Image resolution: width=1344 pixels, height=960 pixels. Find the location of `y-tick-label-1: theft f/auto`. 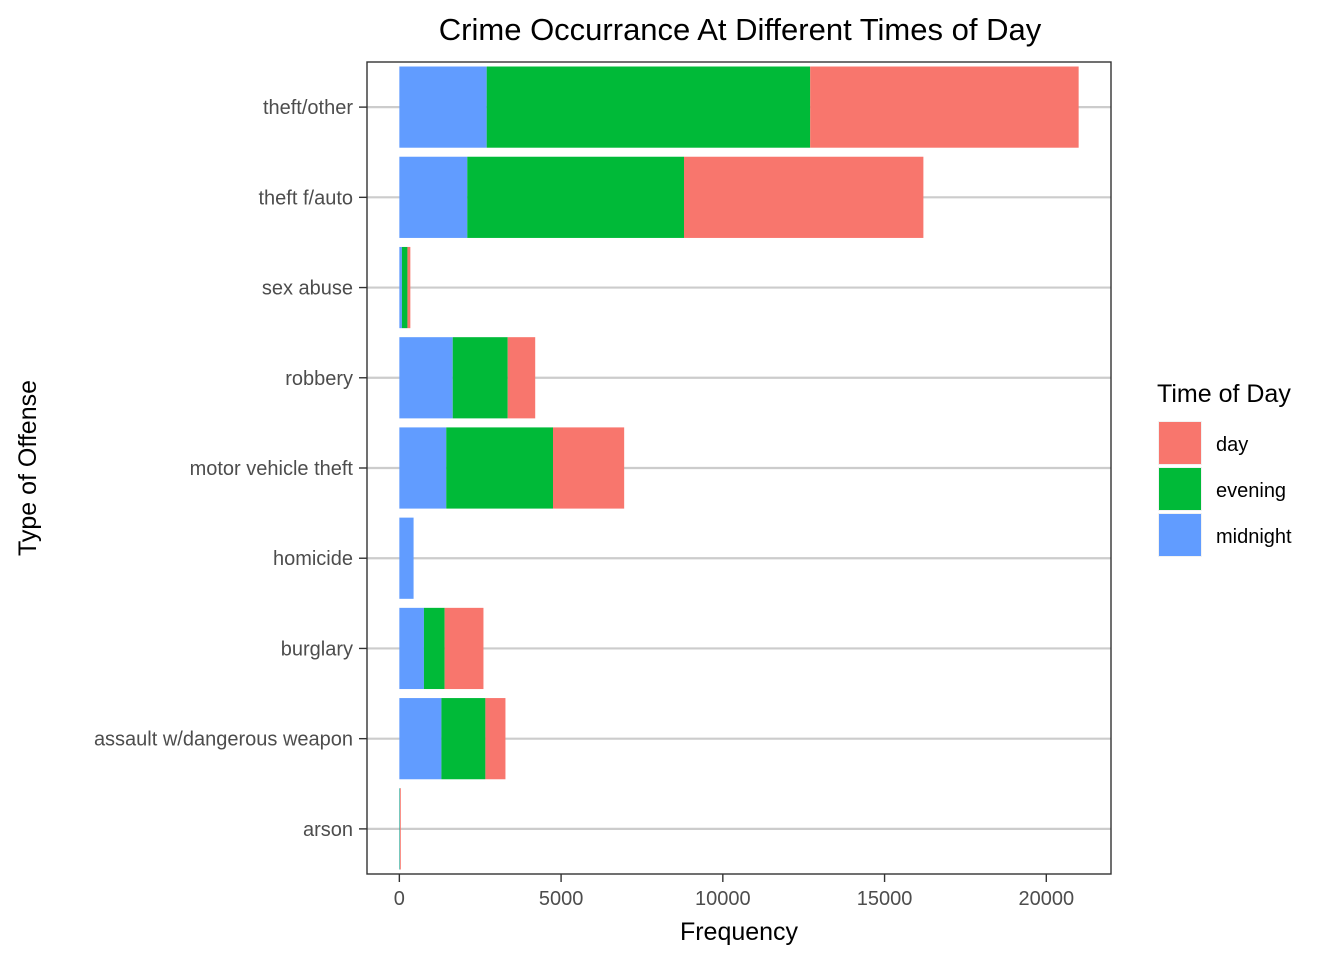

y-tick-label-1: theft f/auto is located at coordinates (305, 198).